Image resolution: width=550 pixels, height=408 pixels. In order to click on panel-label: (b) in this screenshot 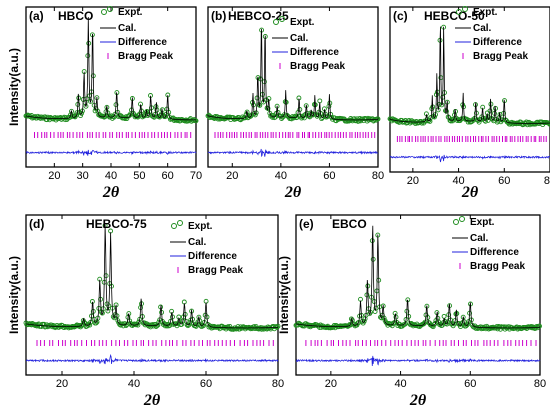, I will do `click(218, 16)`.